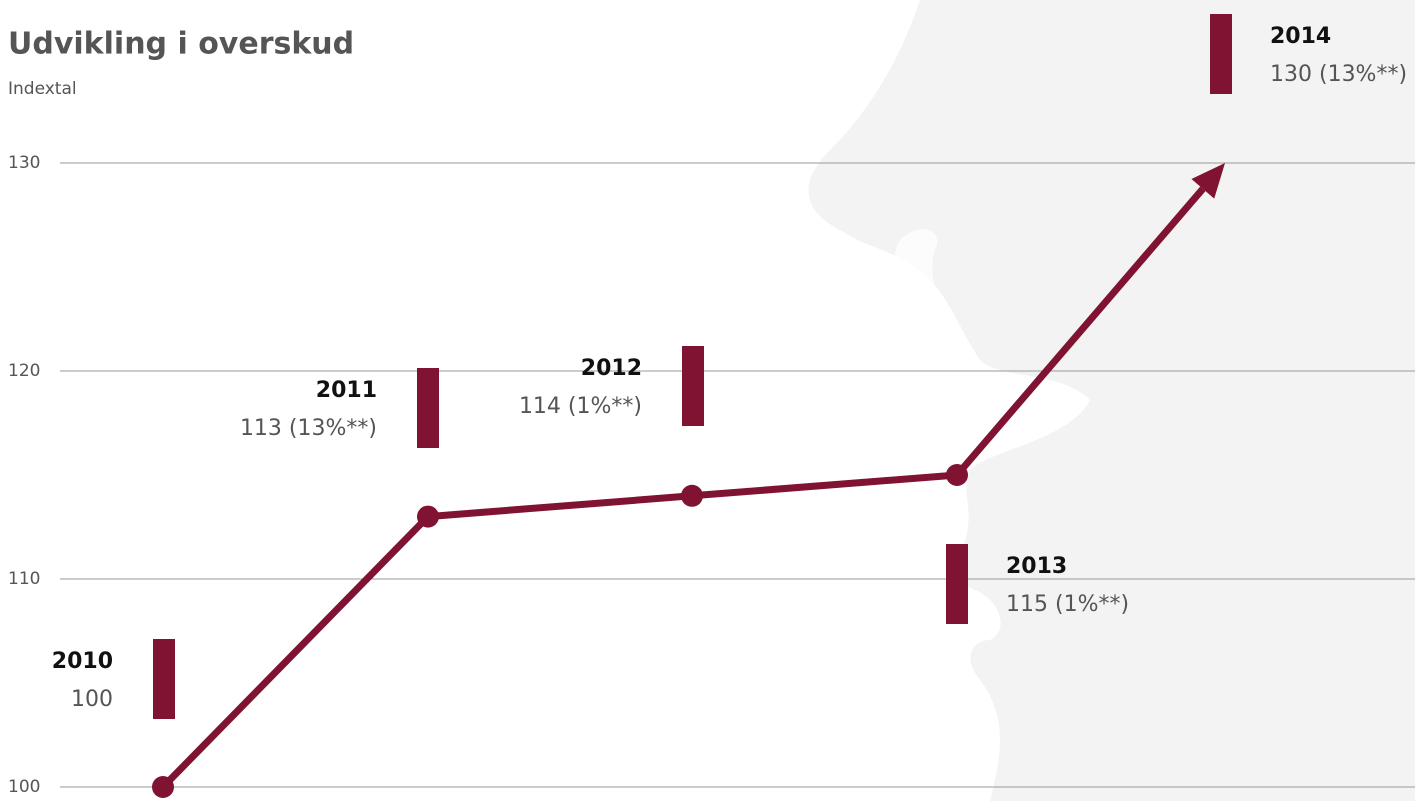 The width and height of the screenshot is (1415, 801). Describe the element at coordinates (24, 371) in the screenshot. I see `y-tick-label: 120` at that location.